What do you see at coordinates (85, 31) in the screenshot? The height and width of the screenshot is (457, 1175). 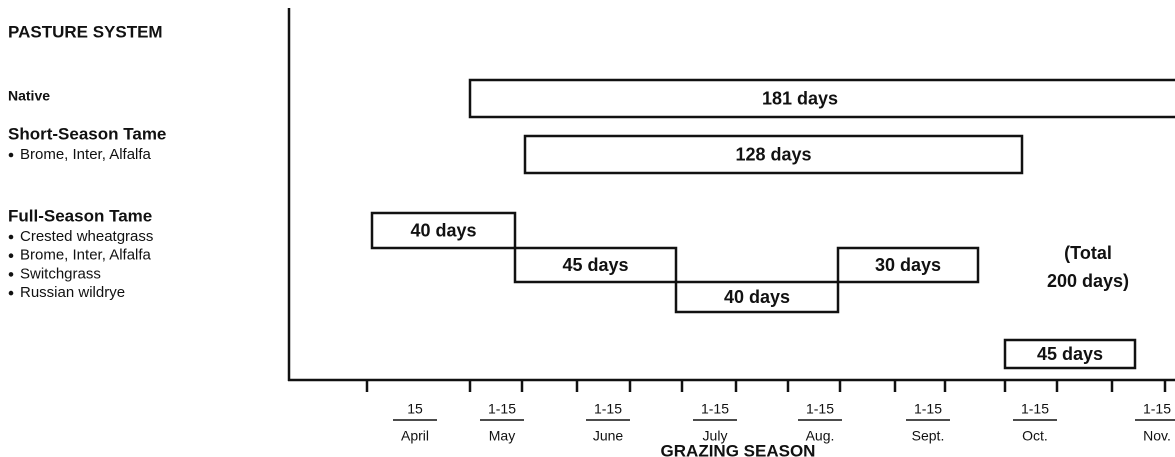 I see `title: PASTURE SYSTEM` at bounding box center [85, 31].